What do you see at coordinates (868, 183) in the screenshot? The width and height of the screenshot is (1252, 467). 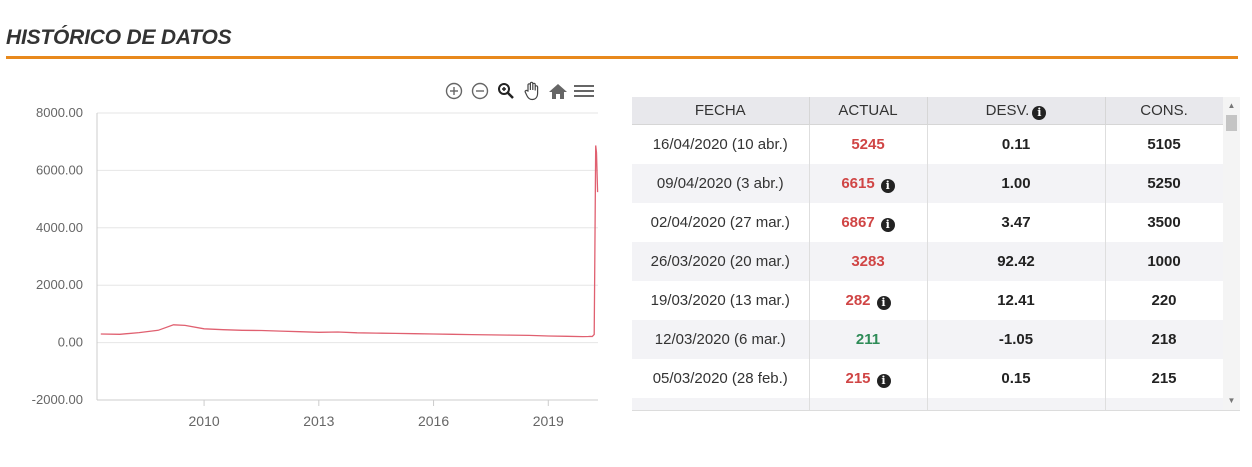 I see `cell-actual: 6615 i` at bounding box center [868, 183].